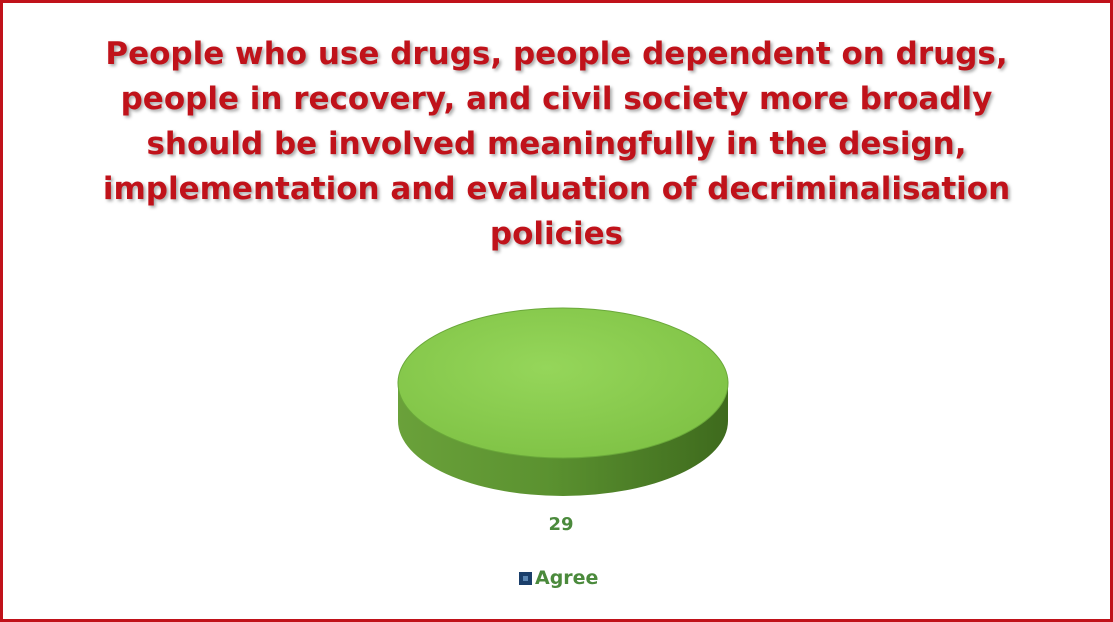 The height and width of the screenshot is (622, 1113). Describe the element at coordinates (563, 439) in the screenshot. I see `pie-slice-side` at that location.